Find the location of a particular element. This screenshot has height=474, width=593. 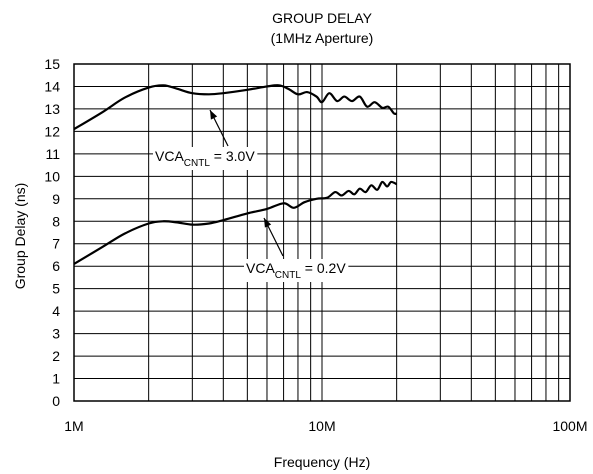

y-tick-label: 8 is located at coordinates (56, 221).